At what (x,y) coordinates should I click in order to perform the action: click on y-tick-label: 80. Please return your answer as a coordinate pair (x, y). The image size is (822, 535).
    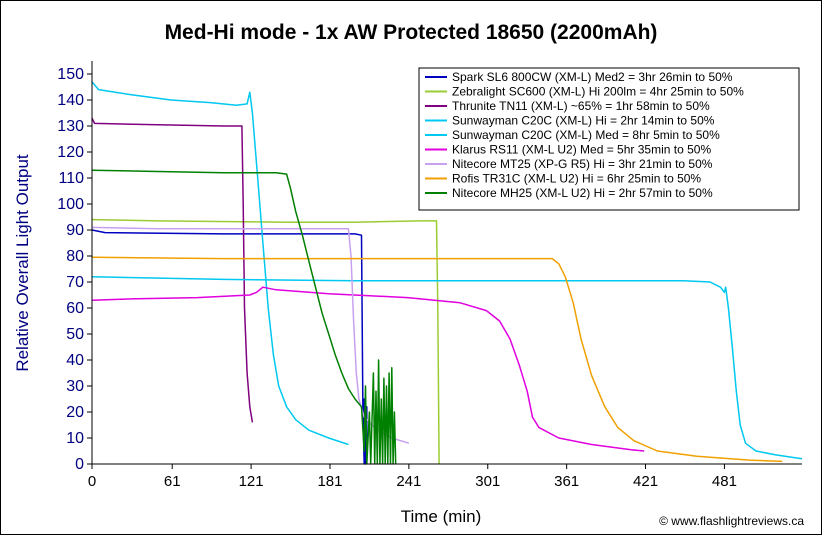
    Looking at the image, I should click on (75, 256).